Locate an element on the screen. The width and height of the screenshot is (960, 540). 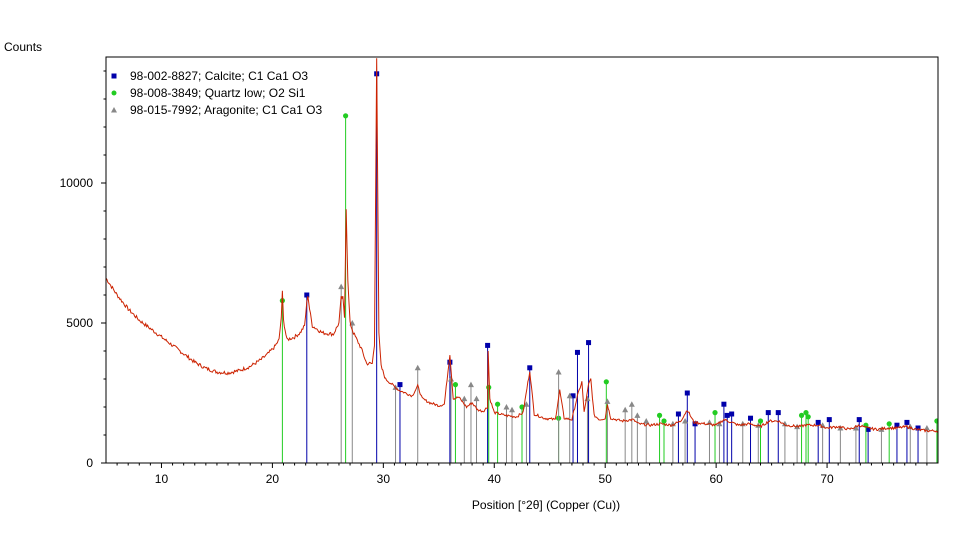
x-tick-label: 10 is located at coordinates (162, 479).